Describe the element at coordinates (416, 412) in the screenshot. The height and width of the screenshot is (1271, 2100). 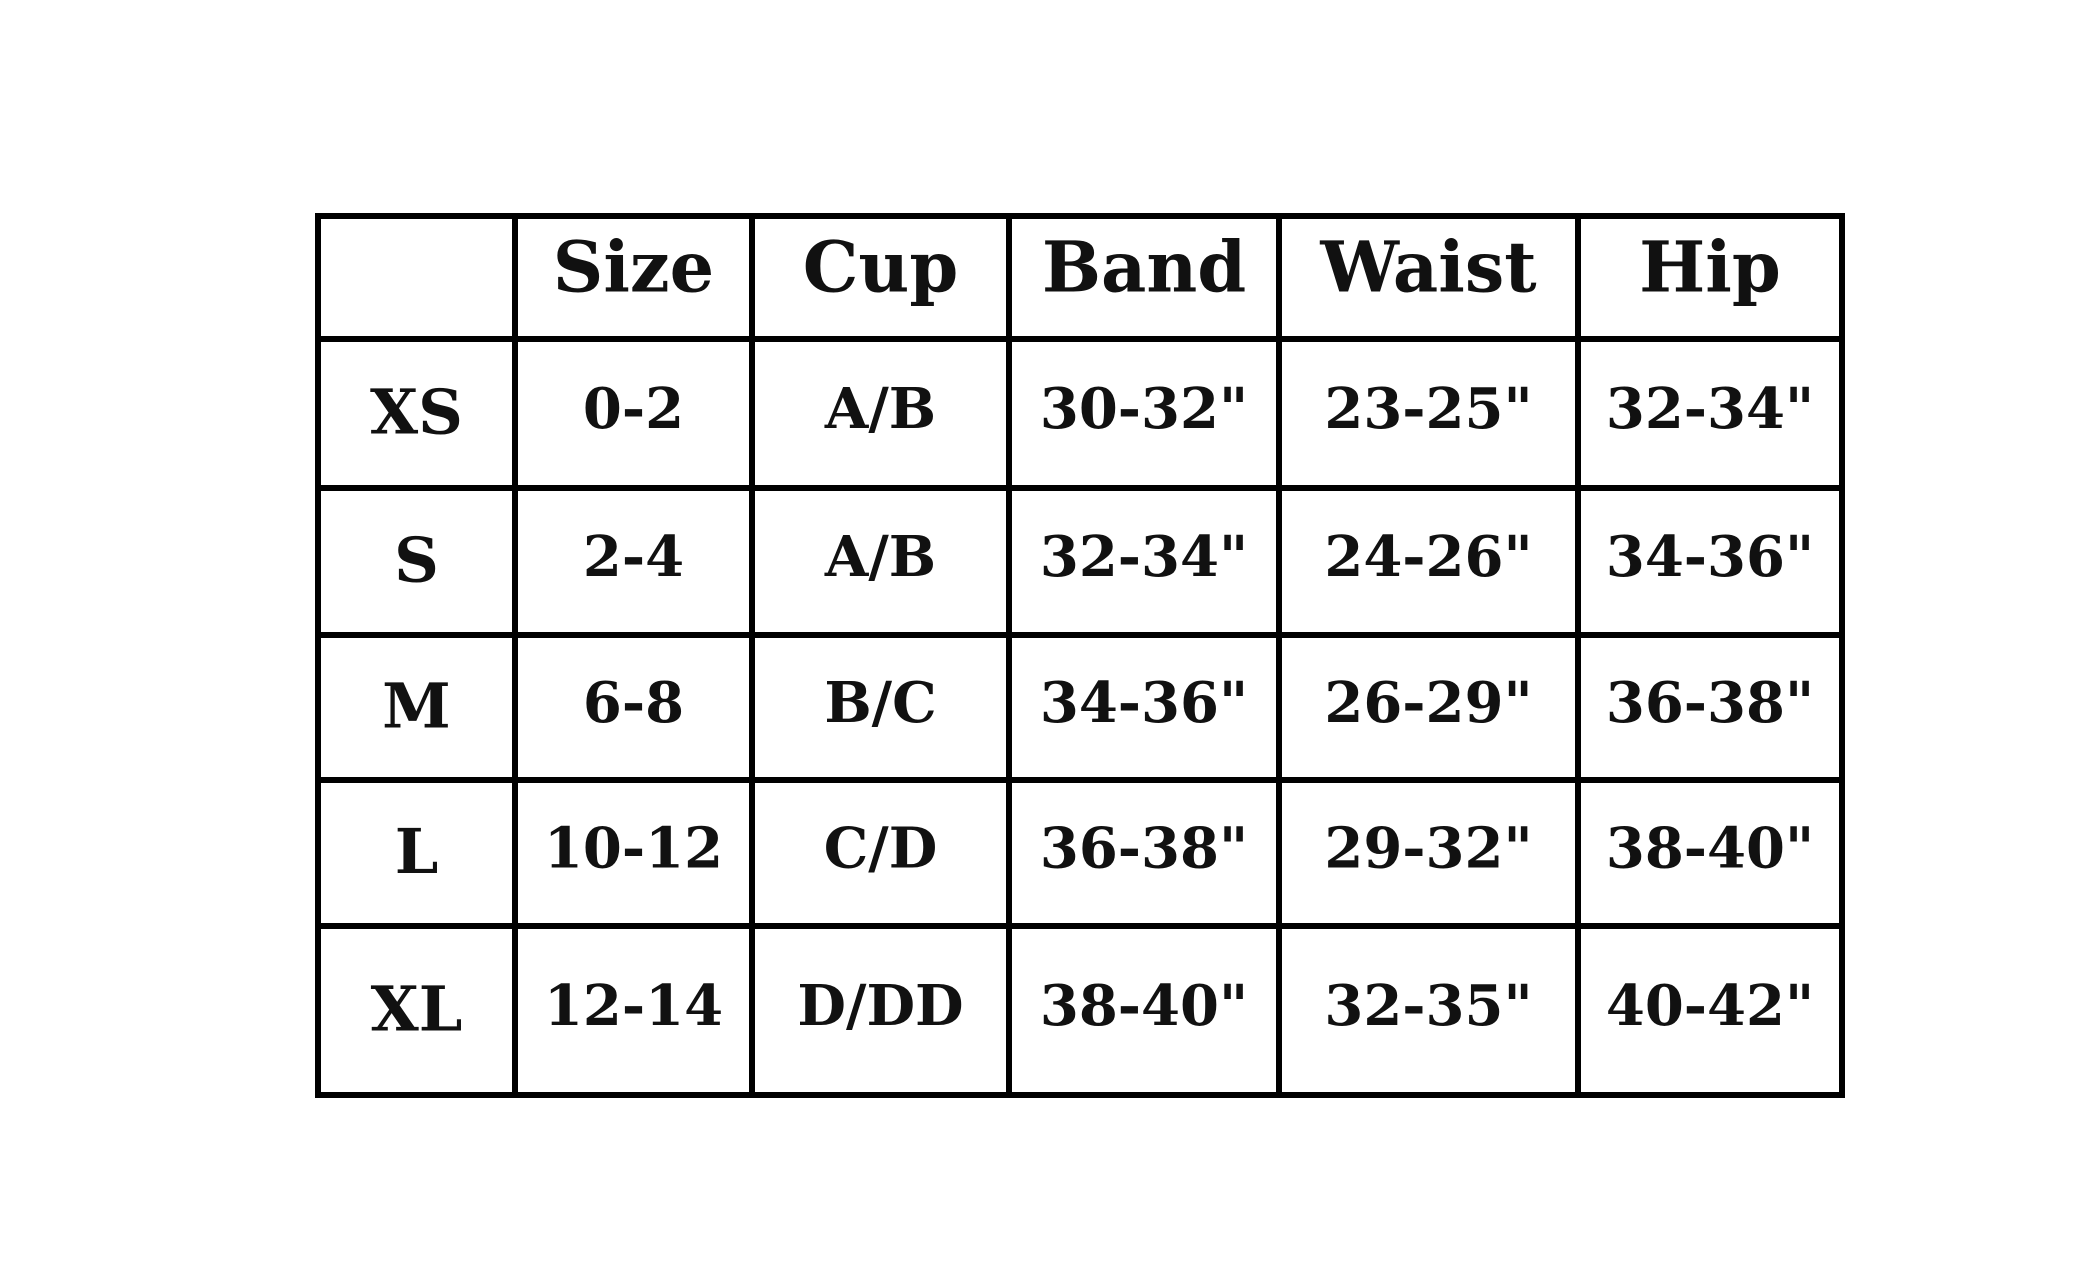
I see `row-label: XS` at that location.